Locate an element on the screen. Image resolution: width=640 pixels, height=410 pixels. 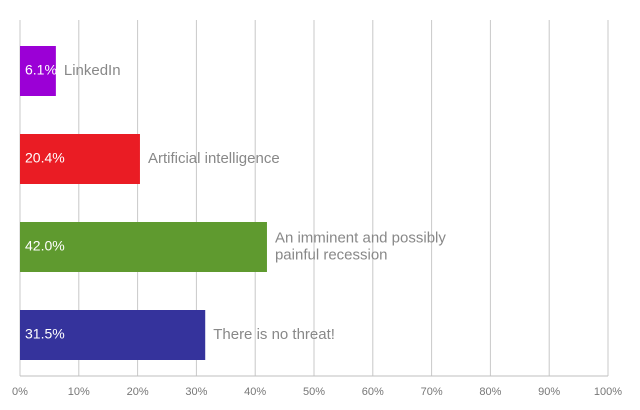
bar-value-label: 31.5% is located at coordinates (45, 334).